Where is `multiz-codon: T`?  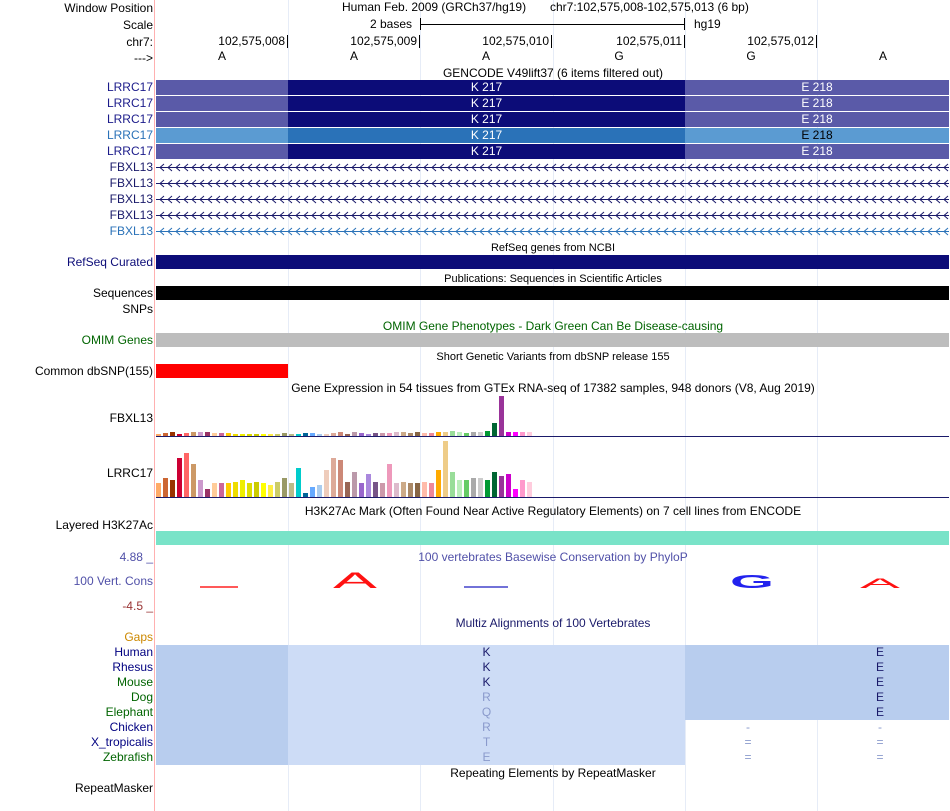 multiz-codon: T is located at coordinates (486, 742).